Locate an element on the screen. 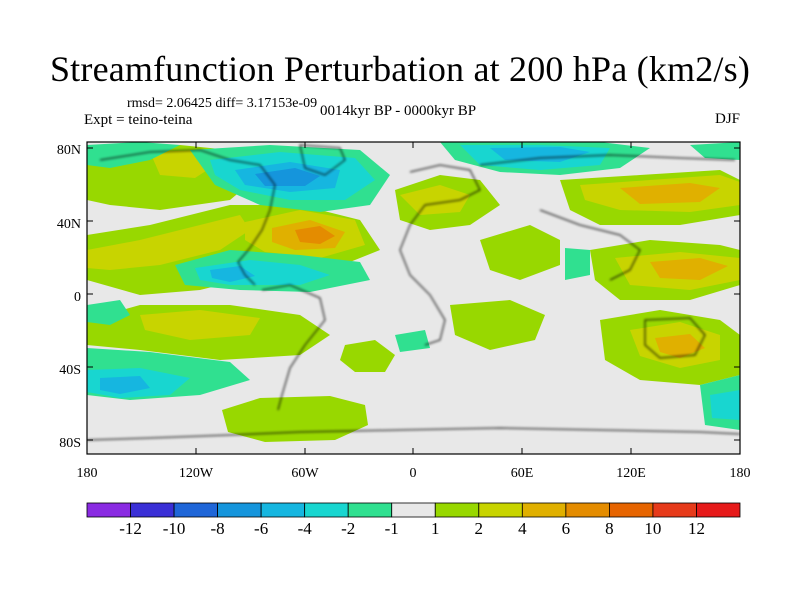 This screenshot has height=600, width=800. experiment-label: Expt = teino-teina is located at coordinates (138, 120).